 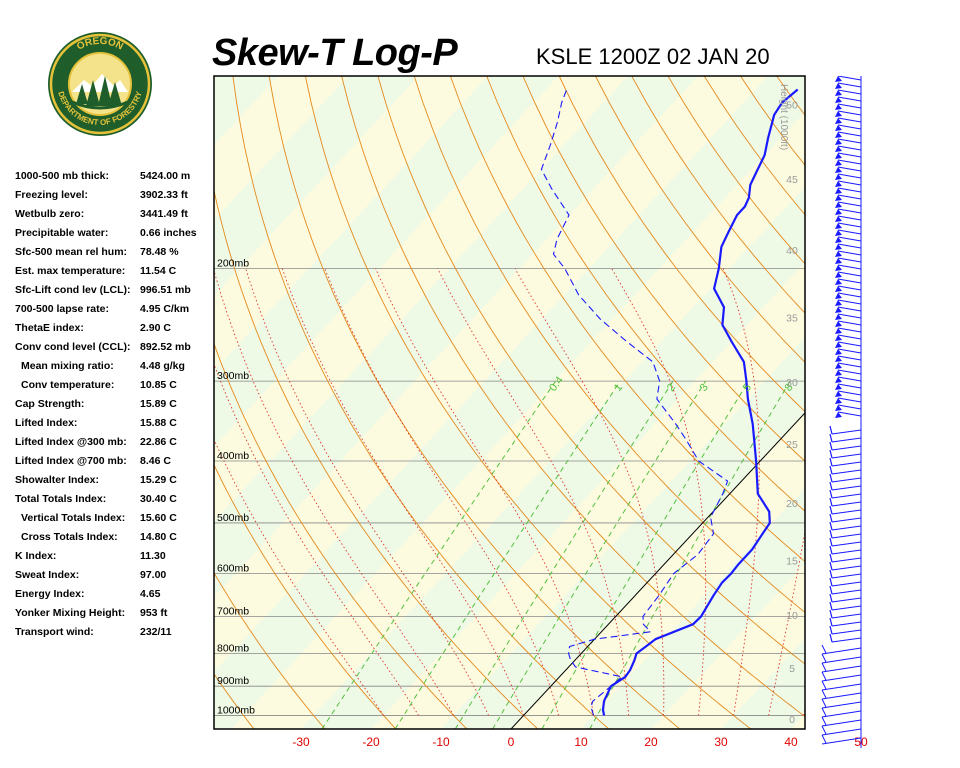 I want to click on svg-text: OREGON, so click(x=100, y=44).